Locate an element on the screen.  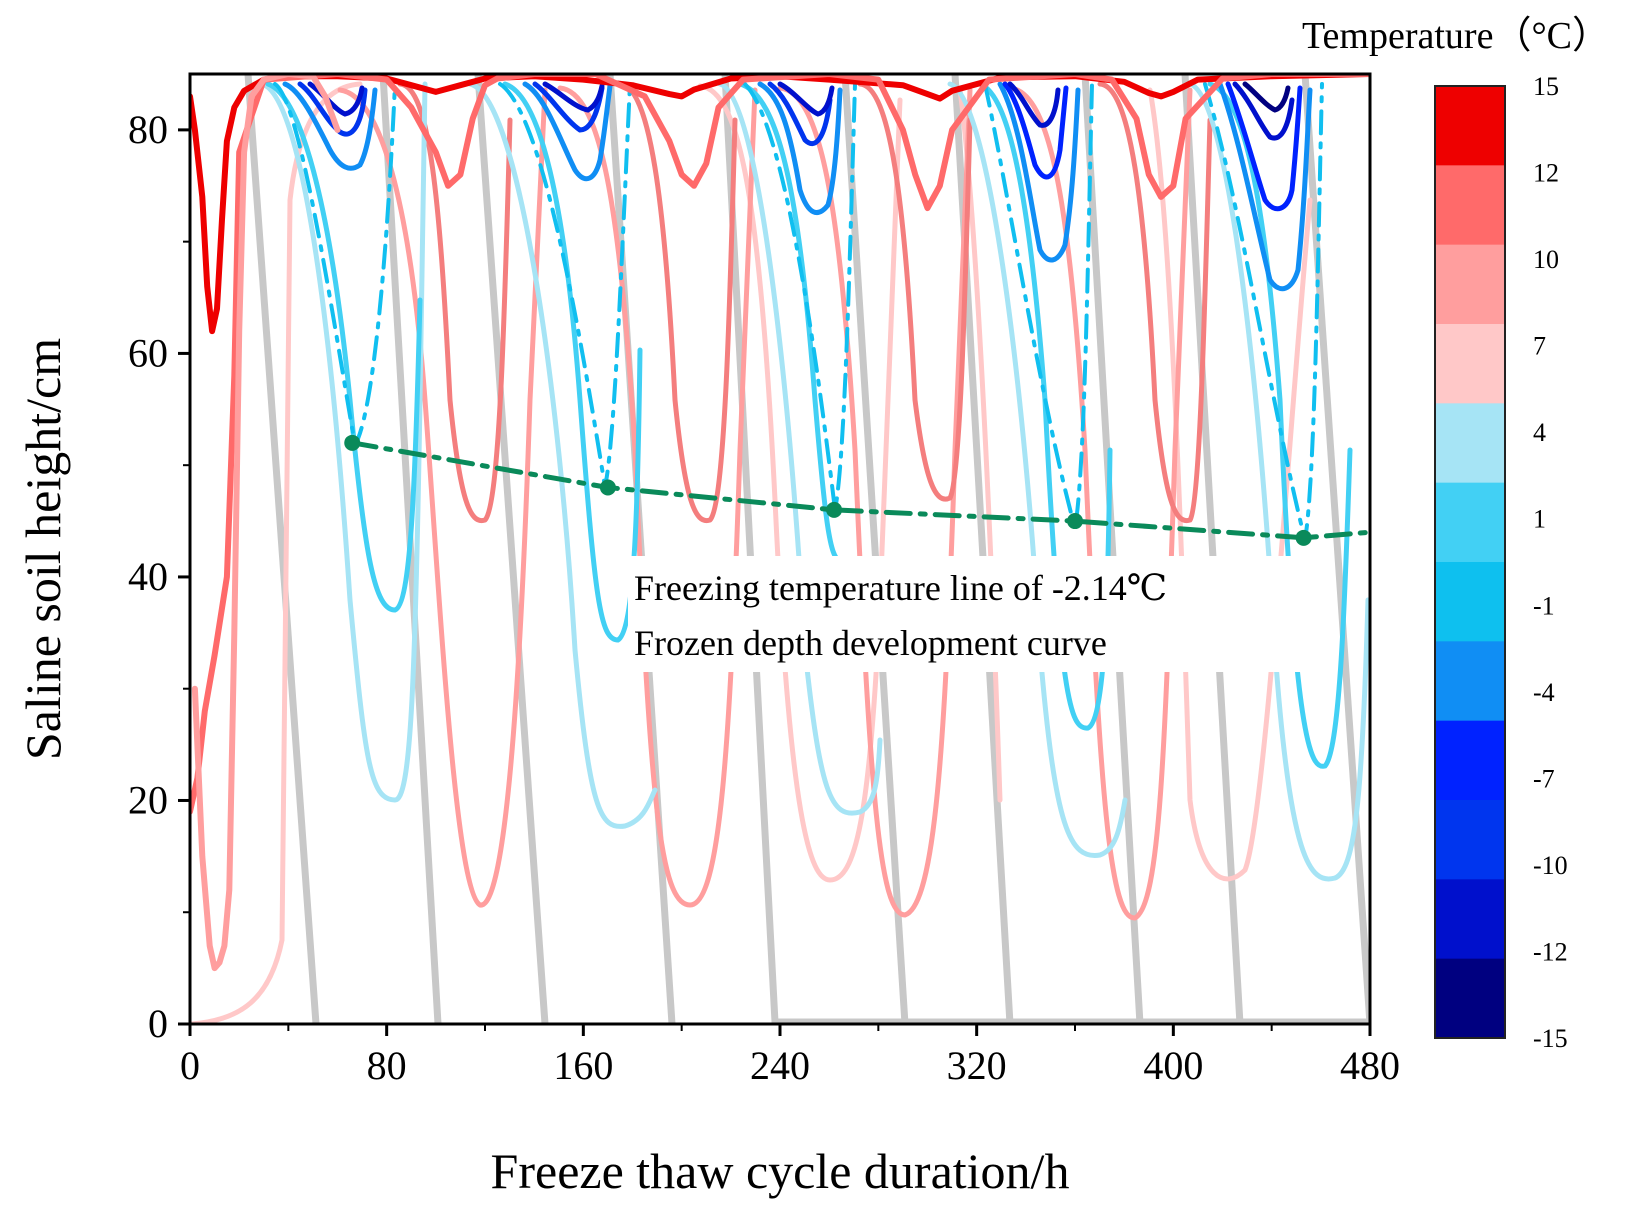
x-tick-label: 0 is located at coordinates (190, 1065).